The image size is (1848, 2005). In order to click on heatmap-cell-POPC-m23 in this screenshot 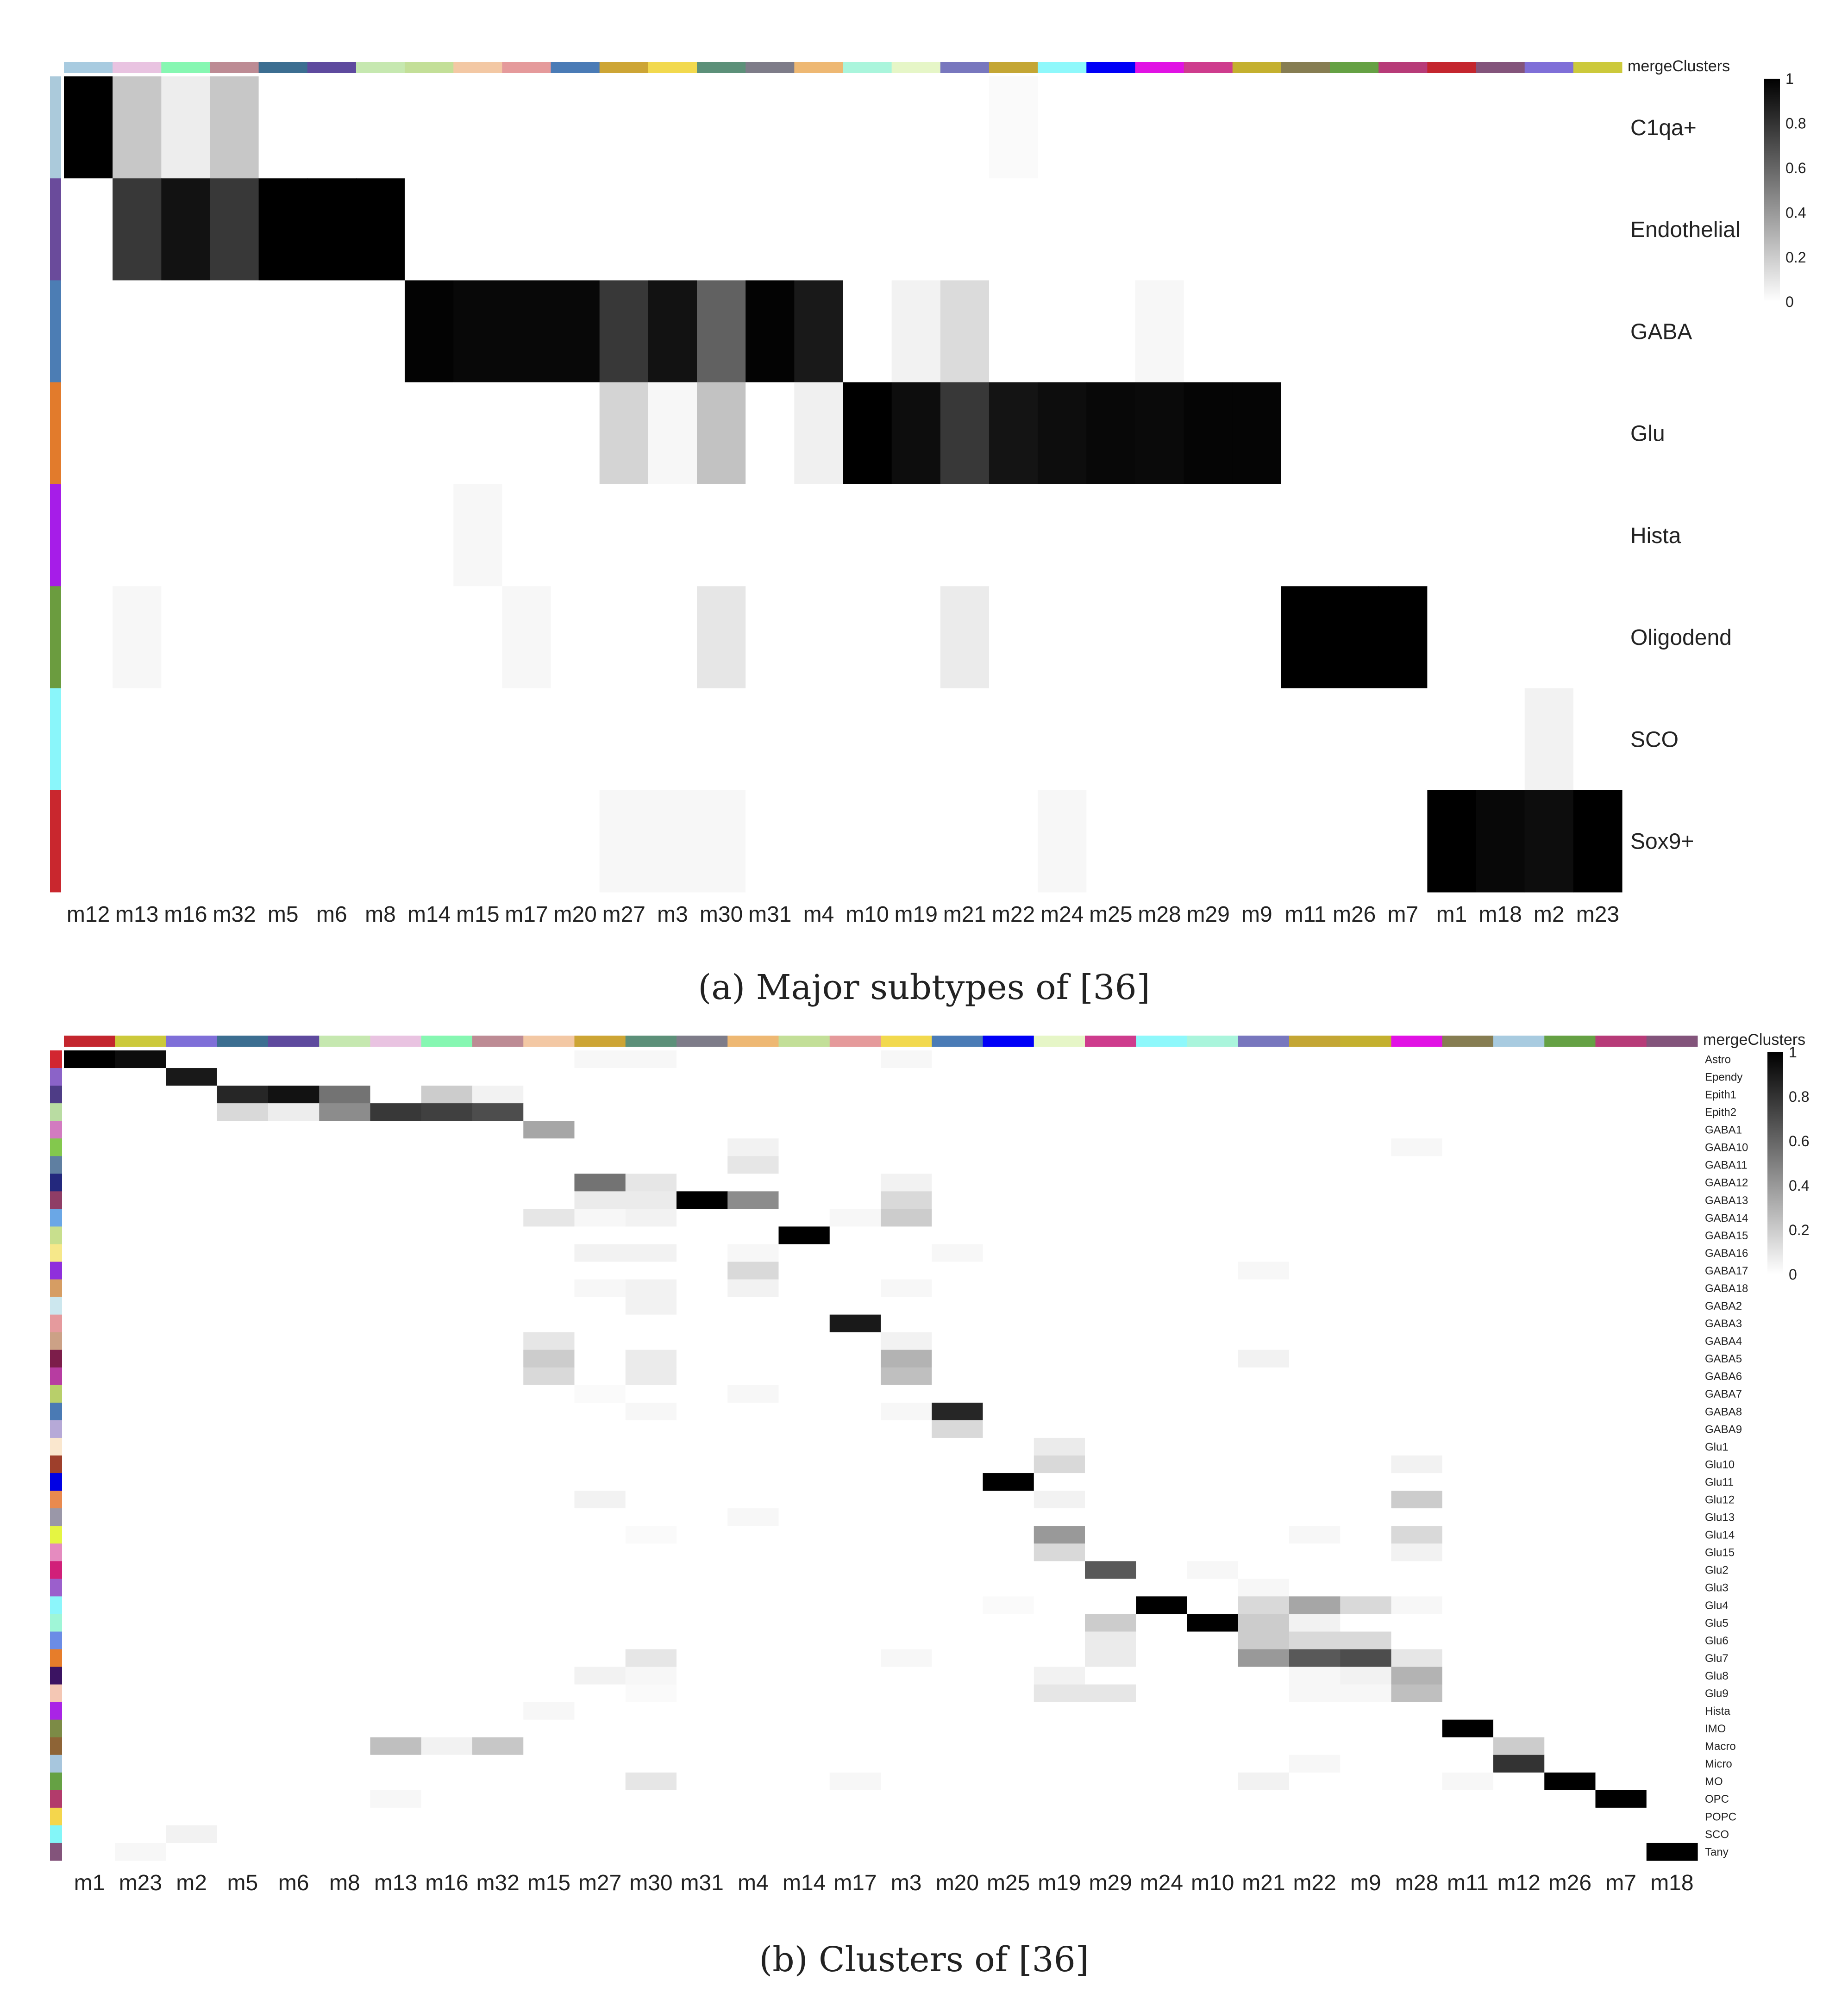, I will do `click(141, 1816)`.